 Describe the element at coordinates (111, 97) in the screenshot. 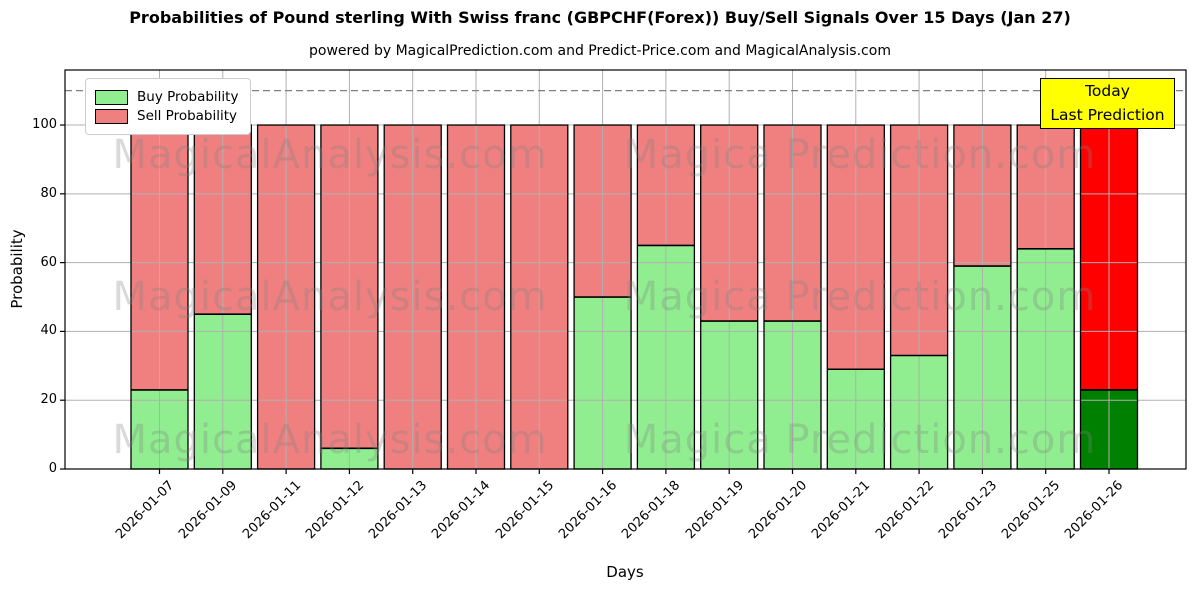

I see `buy-swatch-icon` at that location.